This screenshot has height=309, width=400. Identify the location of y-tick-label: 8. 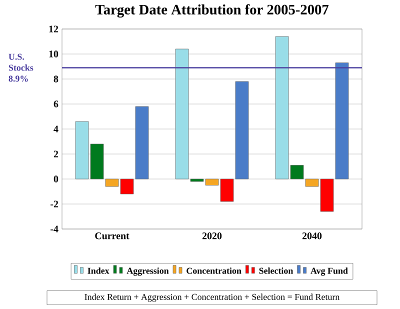
(56, 79).